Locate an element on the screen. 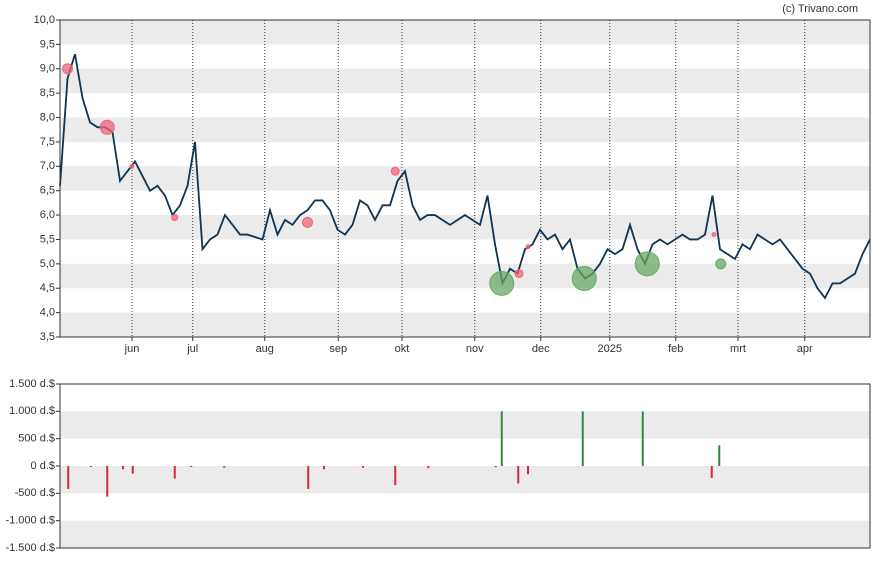 The height and width of the screenshot is (570, 888). x-tick-label: dec is located at coordinates (541, 349).